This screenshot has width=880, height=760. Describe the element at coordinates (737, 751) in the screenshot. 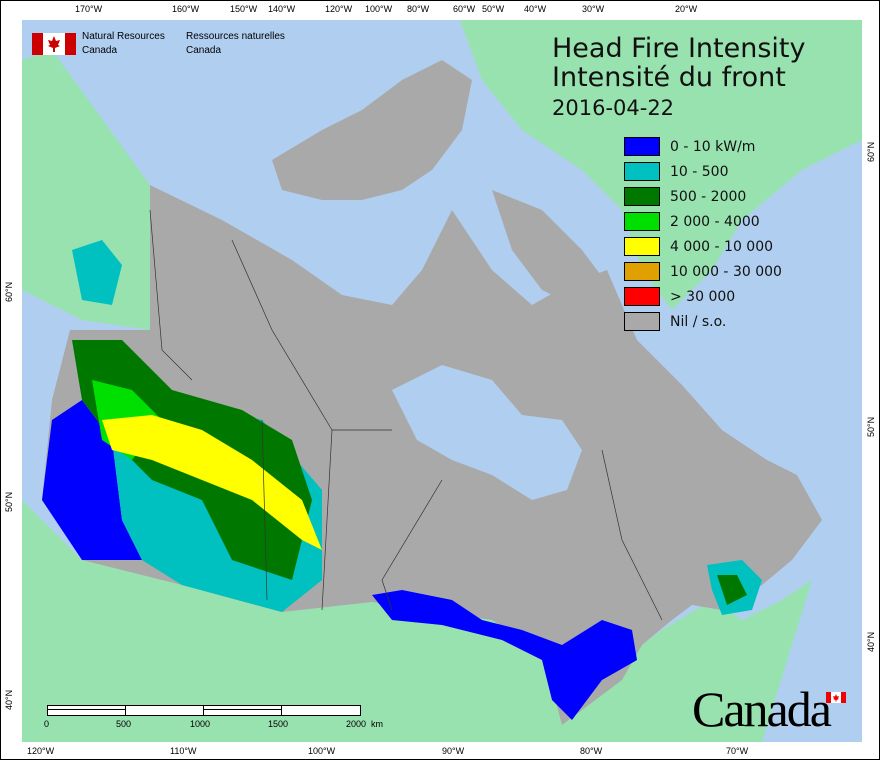

I see `bottom-tick: 70°W` at that location.